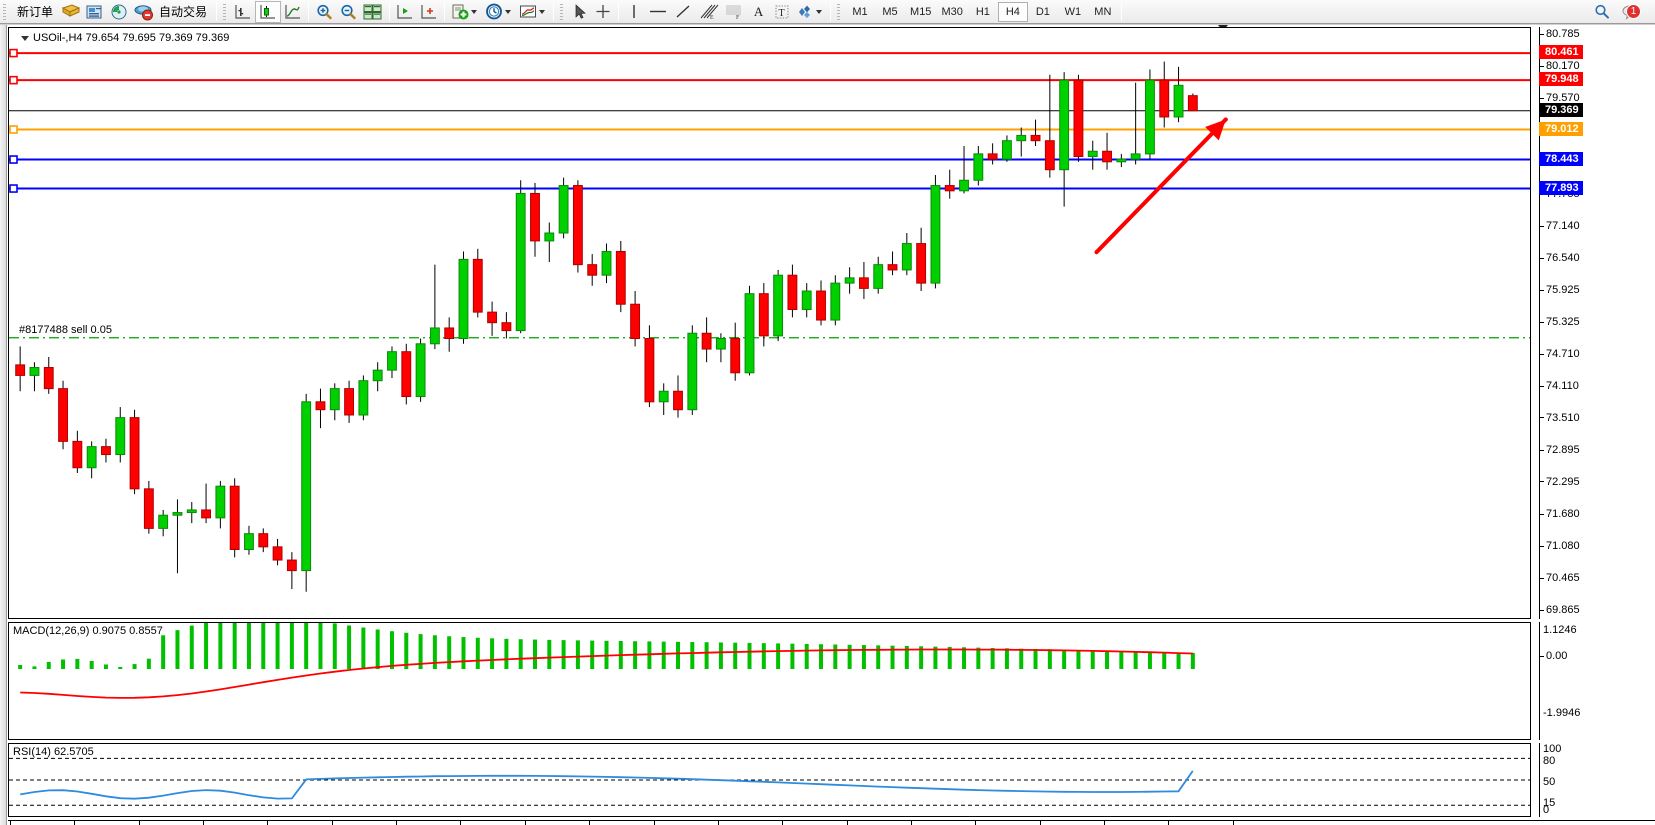  What do you see at coordinates (1559, 258) in the screenshot?
I see `price-tick-7: 76.540` at bounding box center [1559, 258].